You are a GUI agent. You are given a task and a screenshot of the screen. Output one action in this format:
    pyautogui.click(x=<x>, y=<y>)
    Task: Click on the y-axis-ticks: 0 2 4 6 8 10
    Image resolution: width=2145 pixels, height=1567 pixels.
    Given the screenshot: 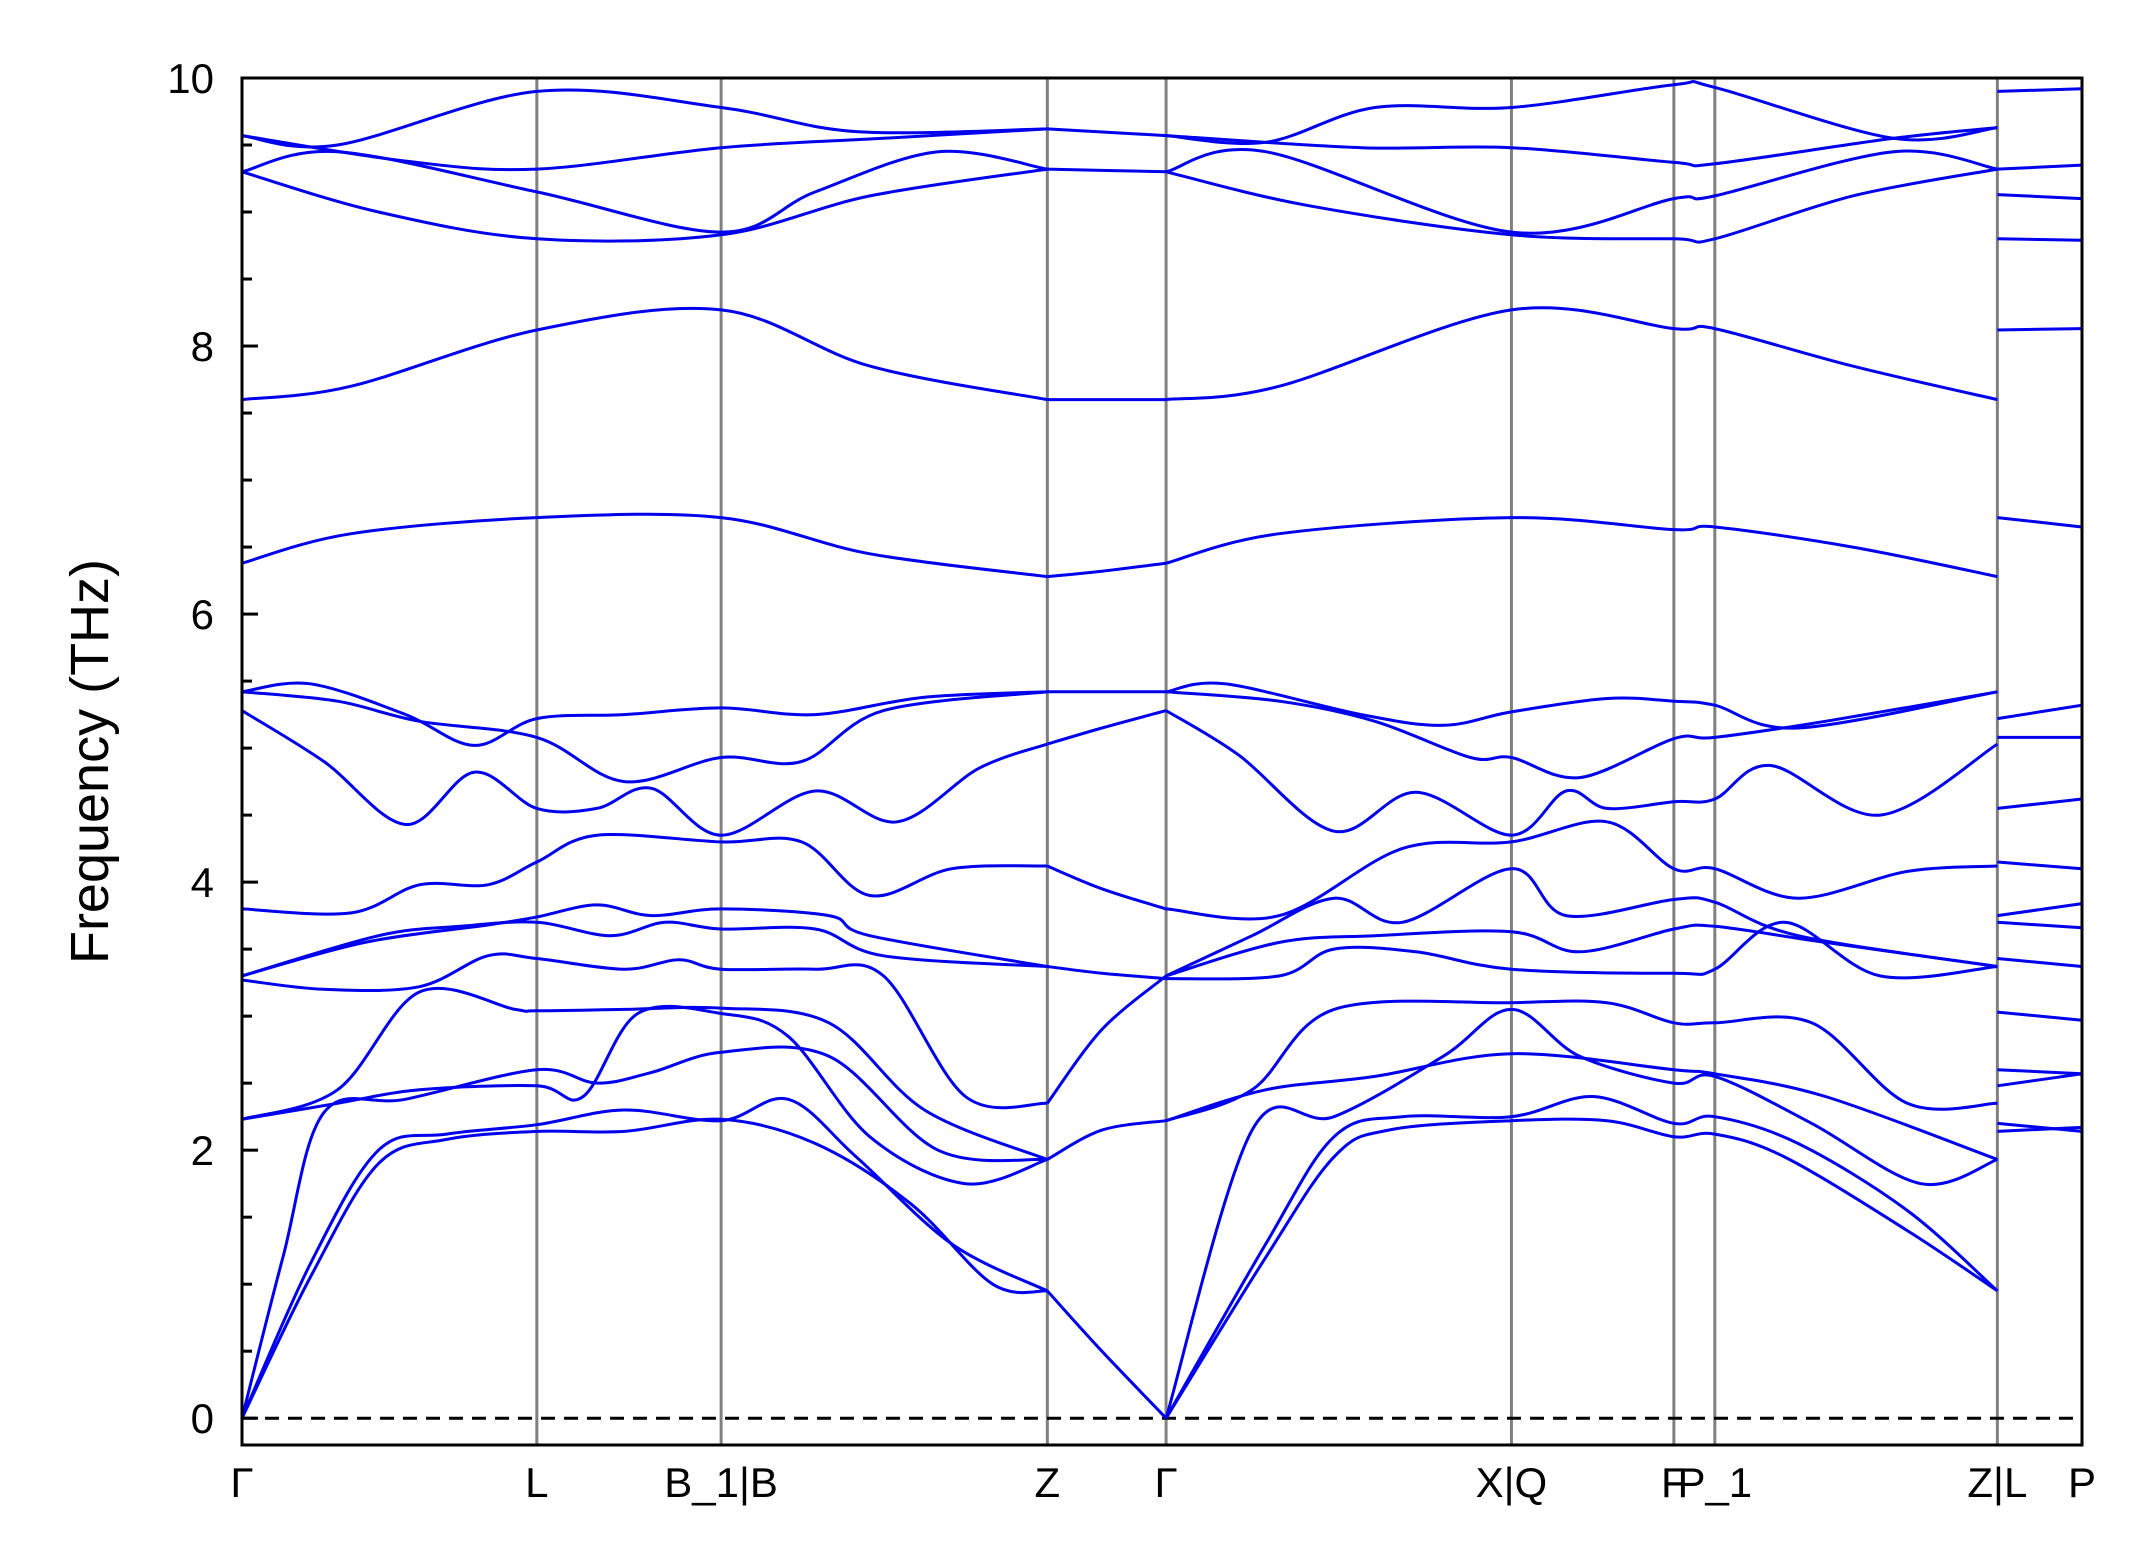 What is the action you would take?
    pyautogui.click(x=212, y=748)
    